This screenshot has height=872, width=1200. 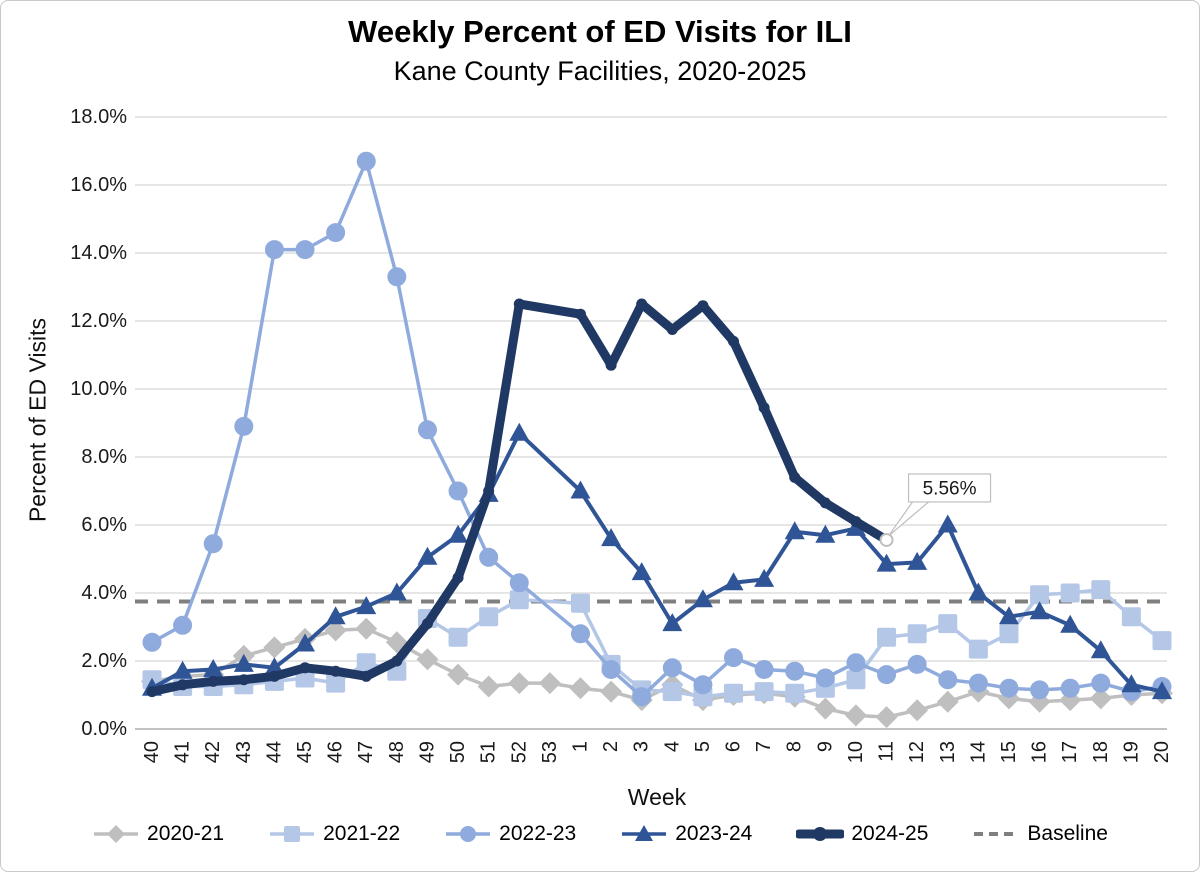 What do you see at coordinates (703, 746) in the screenshot?
I see `x-tick-label: 5` at bounding box center [703, 746].